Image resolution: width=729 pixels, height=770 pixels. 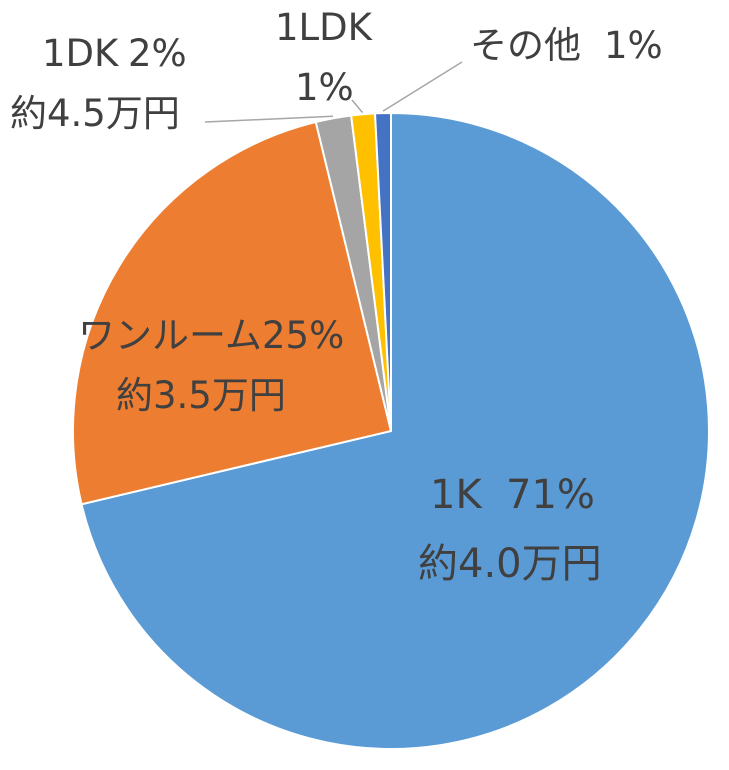 I want to click on leader-line-1dk, so click(x=269, y=119).